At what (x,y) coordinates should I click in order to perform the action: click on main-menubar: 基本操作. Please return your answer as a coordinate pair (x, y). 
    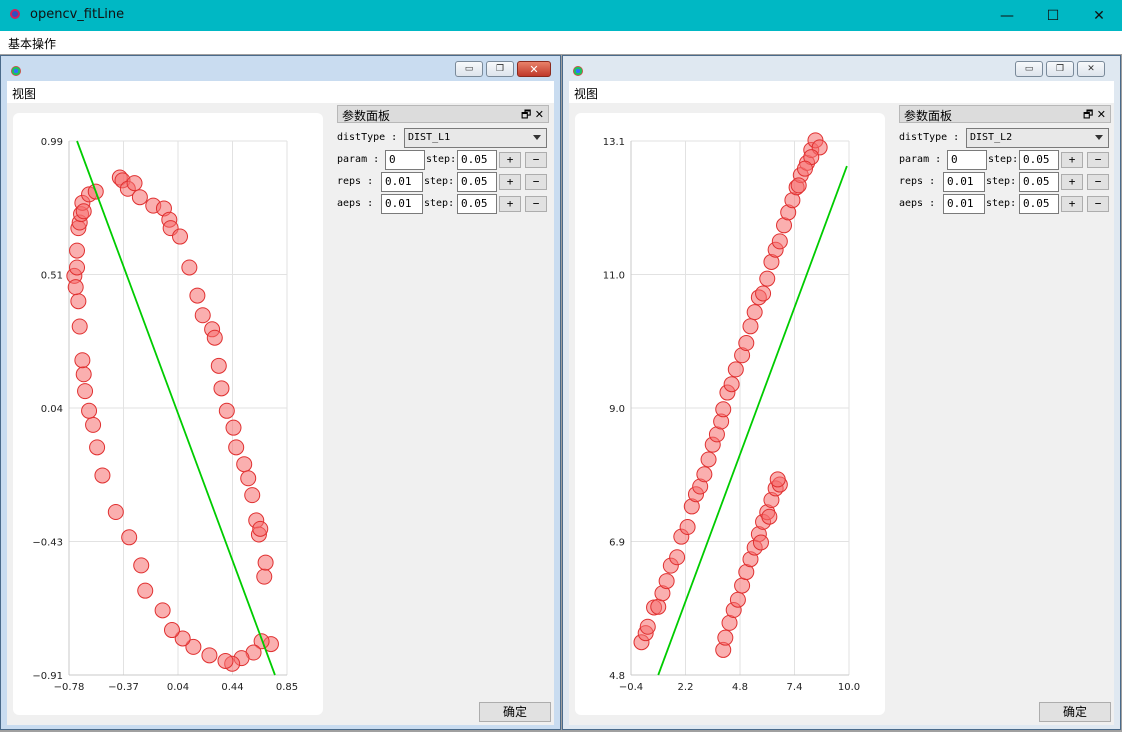
    Looking at the image, I should click on (561, 42).